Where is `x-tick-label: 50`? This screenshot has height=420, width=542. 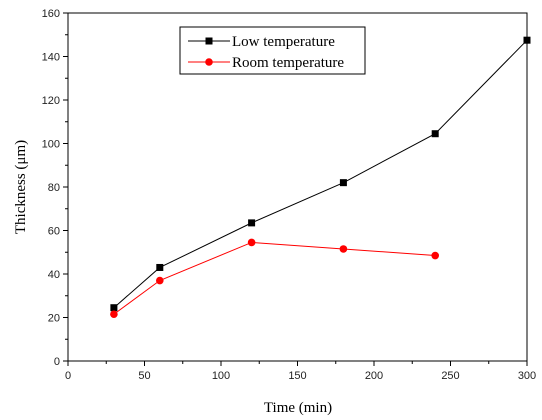
x-tick-label: 50 is located at coordinates (144, 376).